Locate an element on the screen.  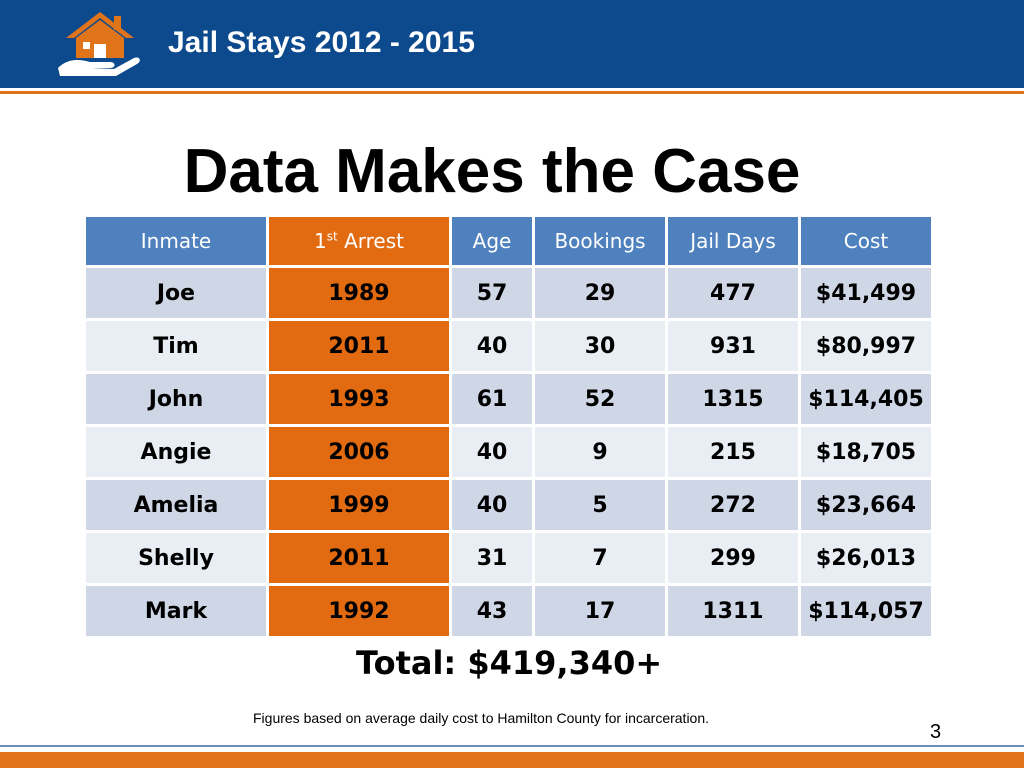
cell-jail-days: 272 is located at coordinates (733, 505).